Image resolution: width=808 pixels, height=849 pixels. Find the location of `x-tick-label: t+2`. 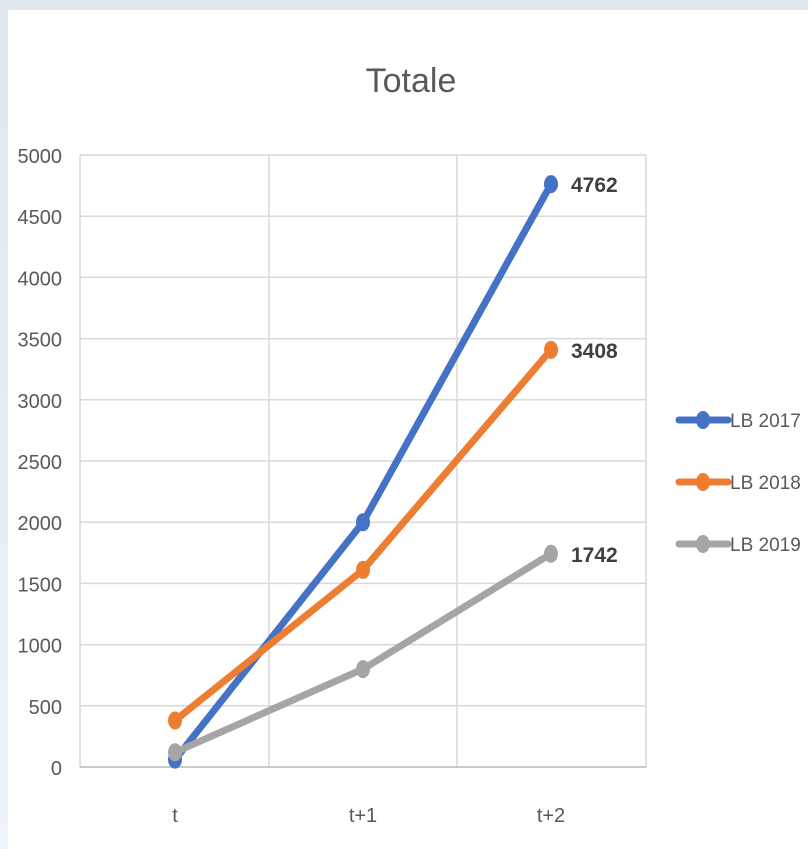

x-tick-label: t+2 is located at coordinates (551, 816).